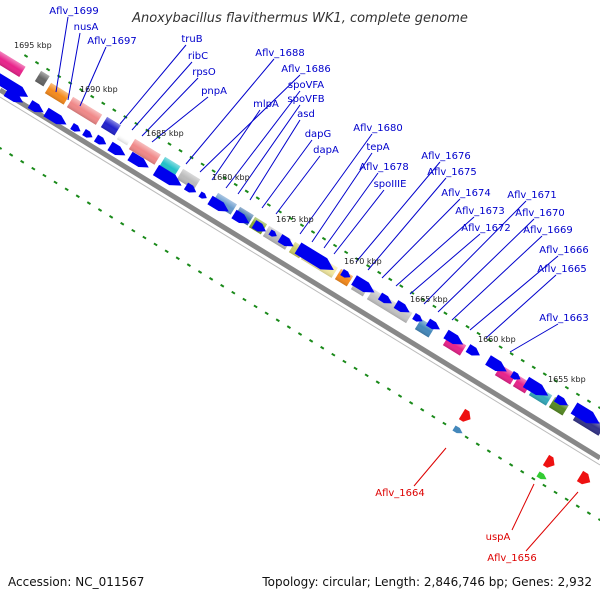  Describe the element at coordinates (562, 269) in the screenshot. I see `gene-label-top: Aflv_1665` at that location.